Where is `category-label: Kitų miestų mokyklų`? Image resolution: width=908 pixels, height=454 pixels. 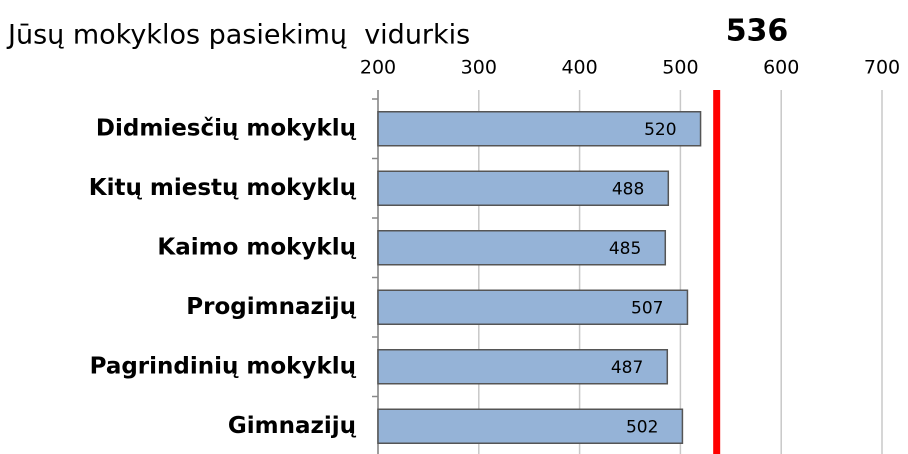
category-label: Kitų miestų mokyklų is located at coordinates (223, 188).